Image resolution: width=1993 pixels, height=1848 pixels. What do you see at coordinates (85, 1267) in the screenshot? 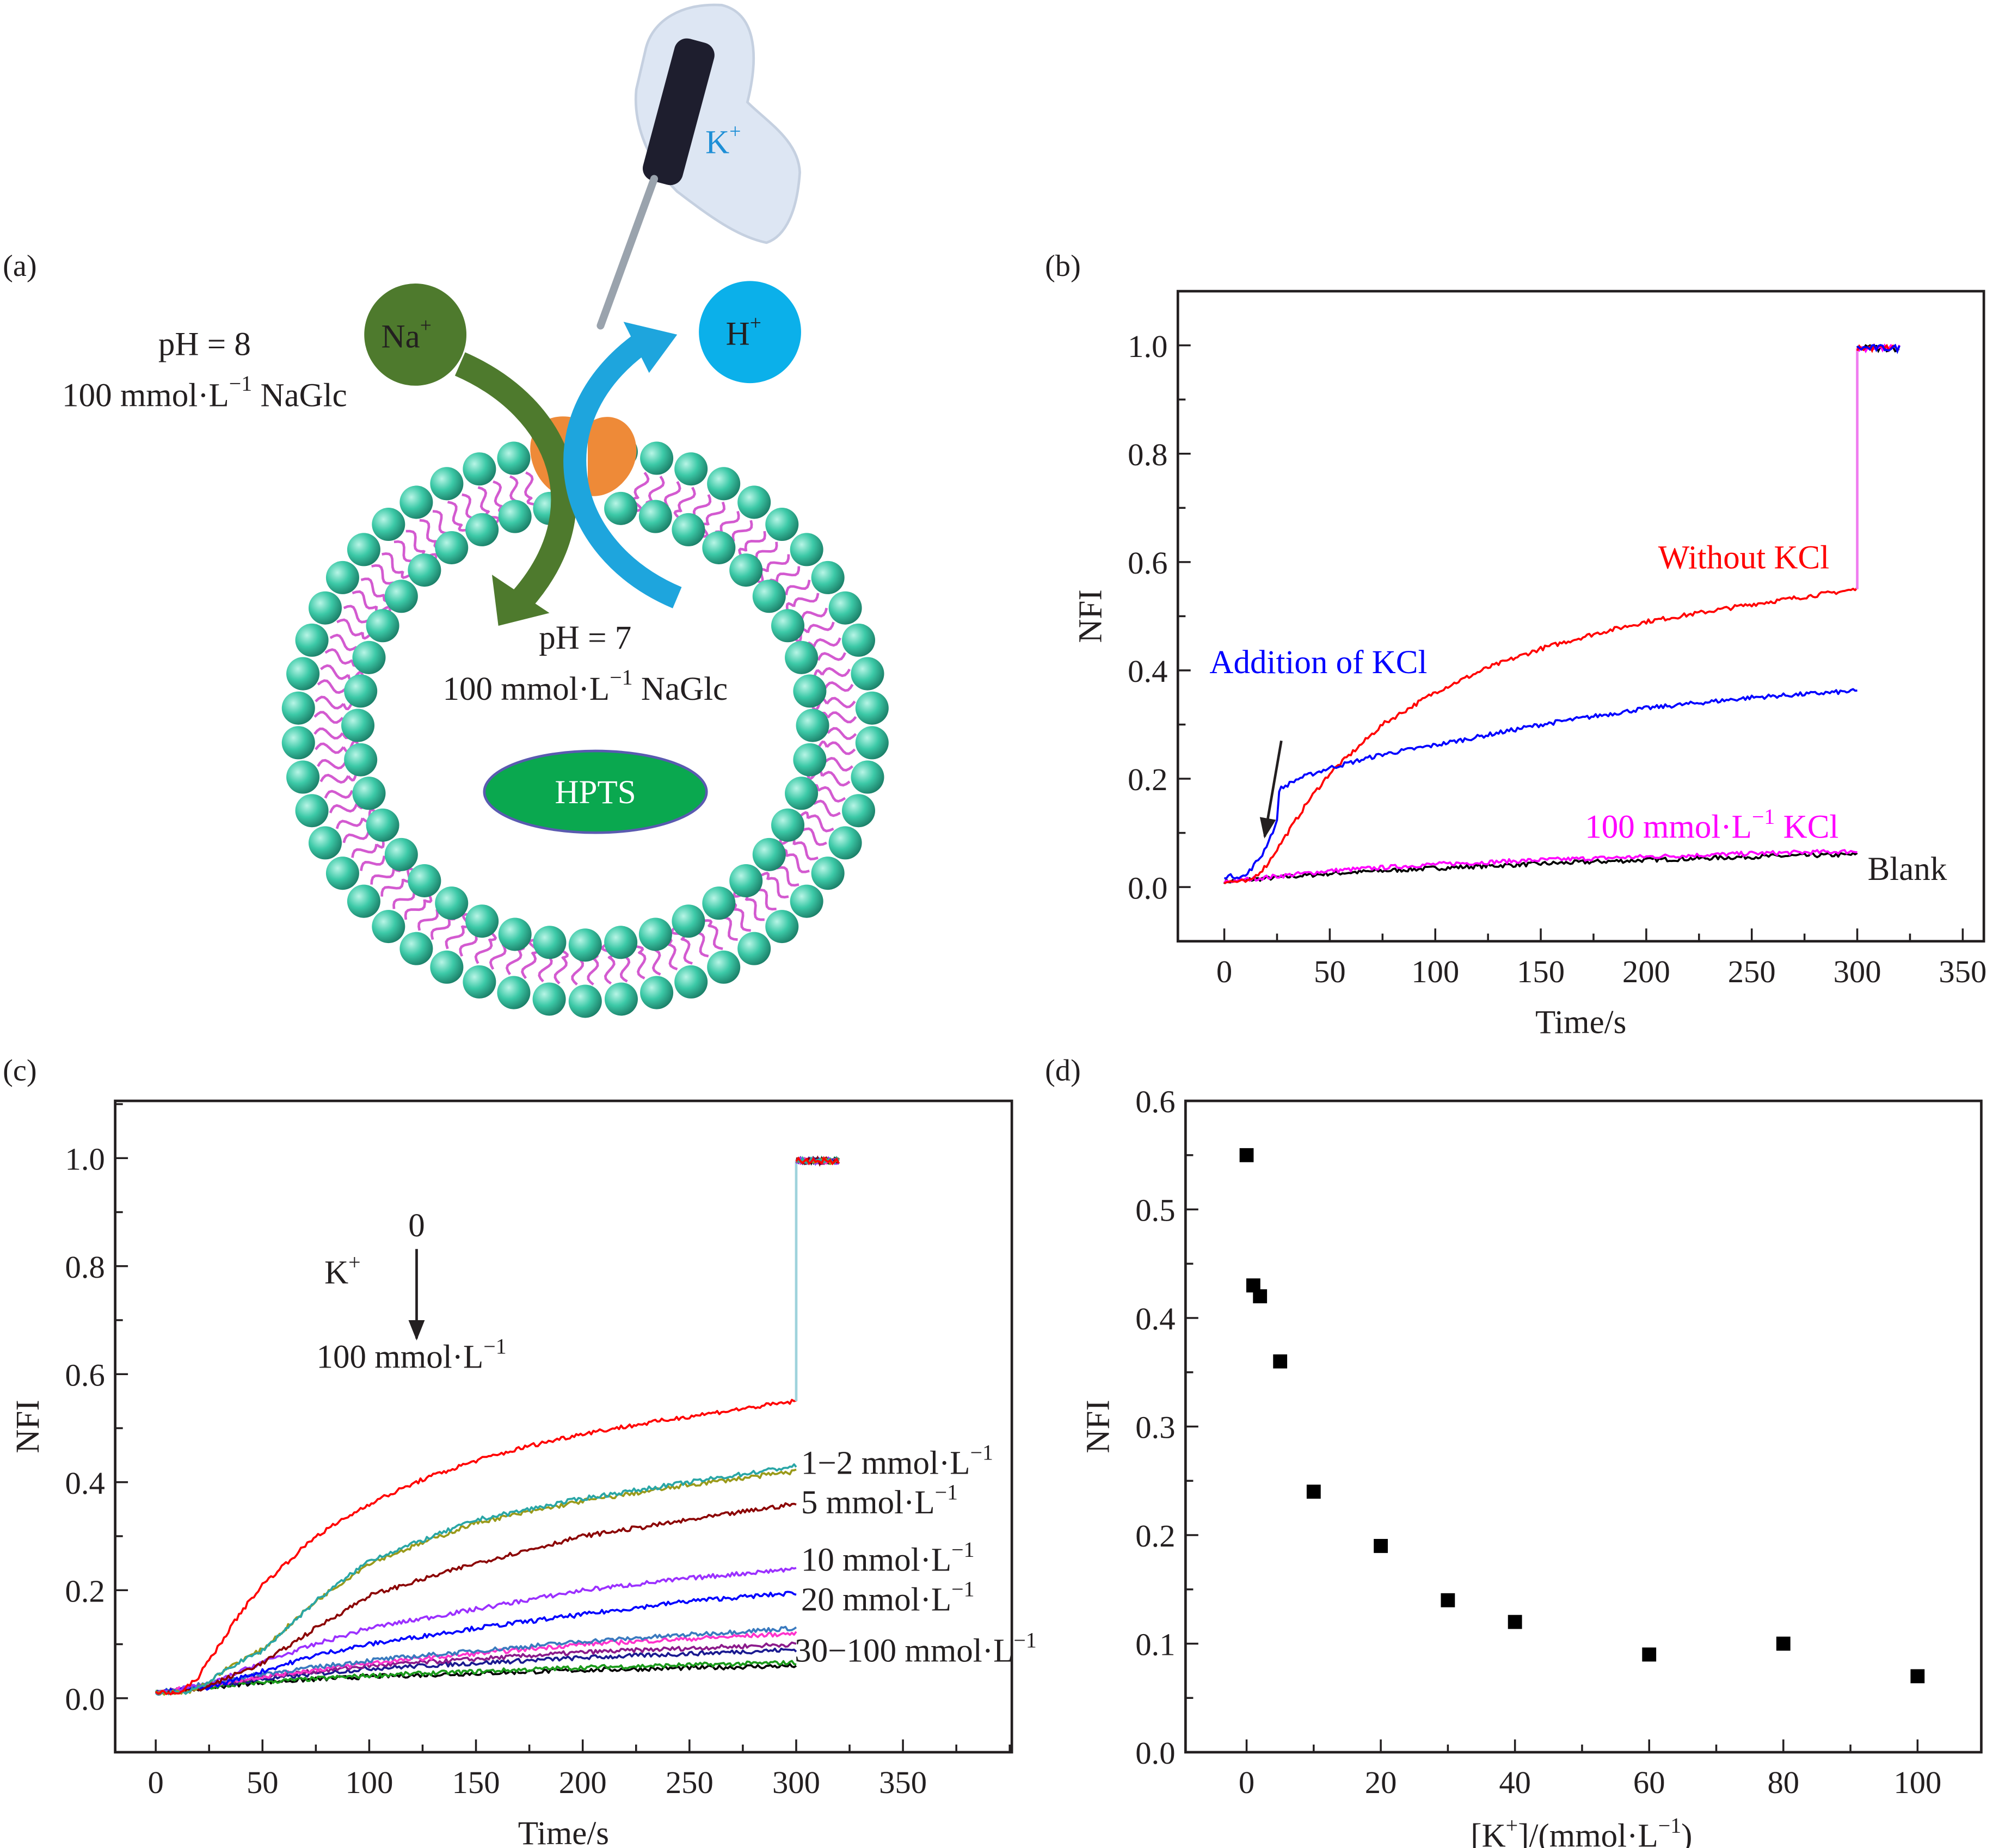
I see `y-tick-label: 0.8` at bounding box center [85, 1267].